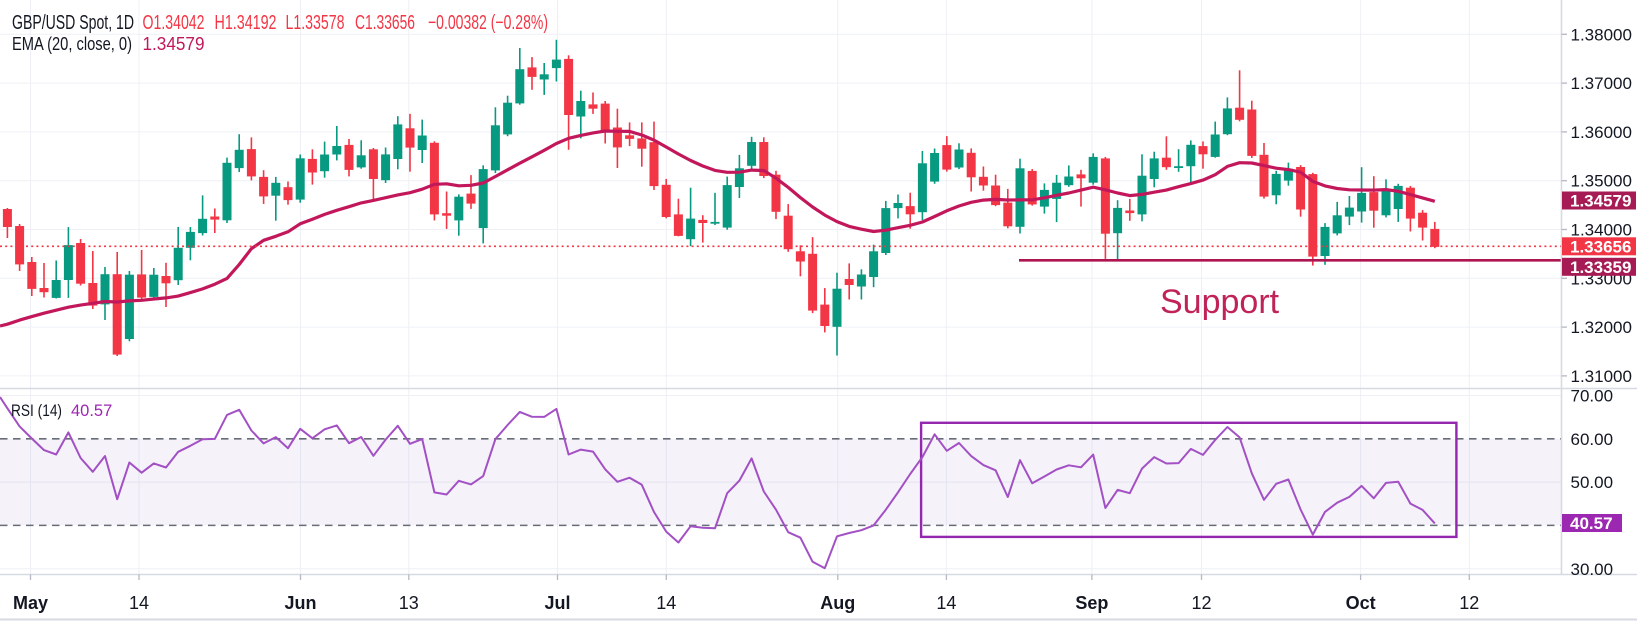 This screenshot has height=621, width=1637. Describe the element at coordinates (385, 23) in the screenshot. I see `svg-text: C1.33656` at that location.